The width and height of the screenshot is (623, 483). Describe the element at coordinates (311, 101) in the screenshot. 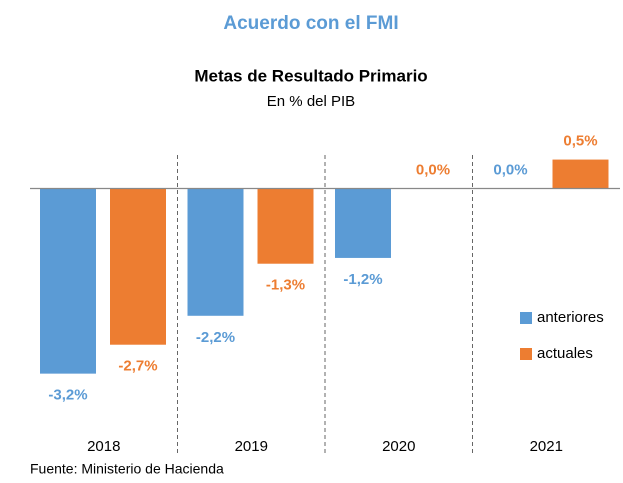

I see `chart-subtitle: En % del PIB` at that location.